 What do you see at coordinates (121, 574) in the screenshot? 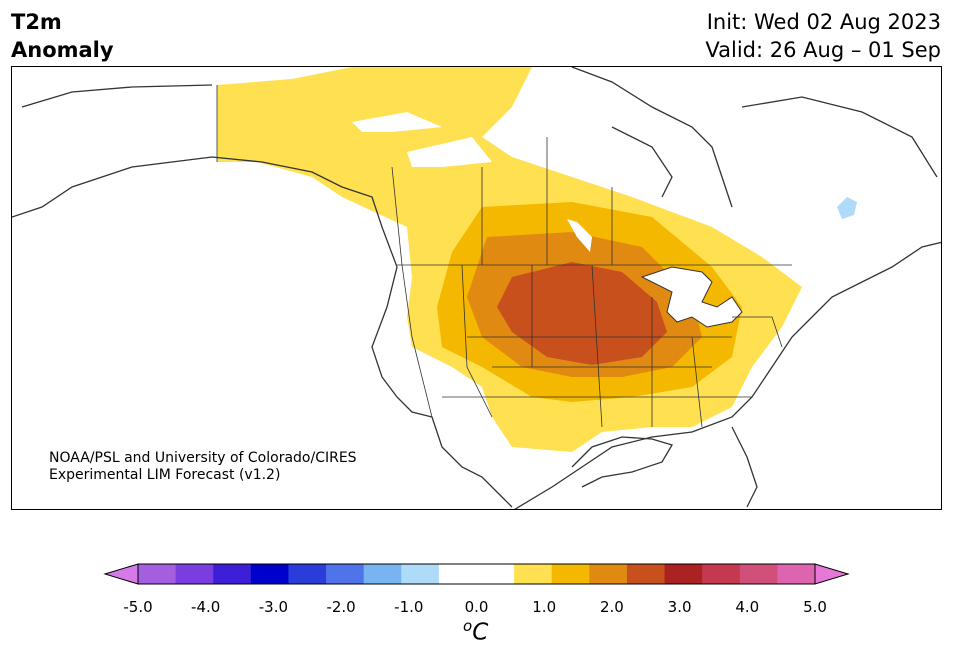
I see `colorbar-under-arrow` at bounding box center [121, 574].